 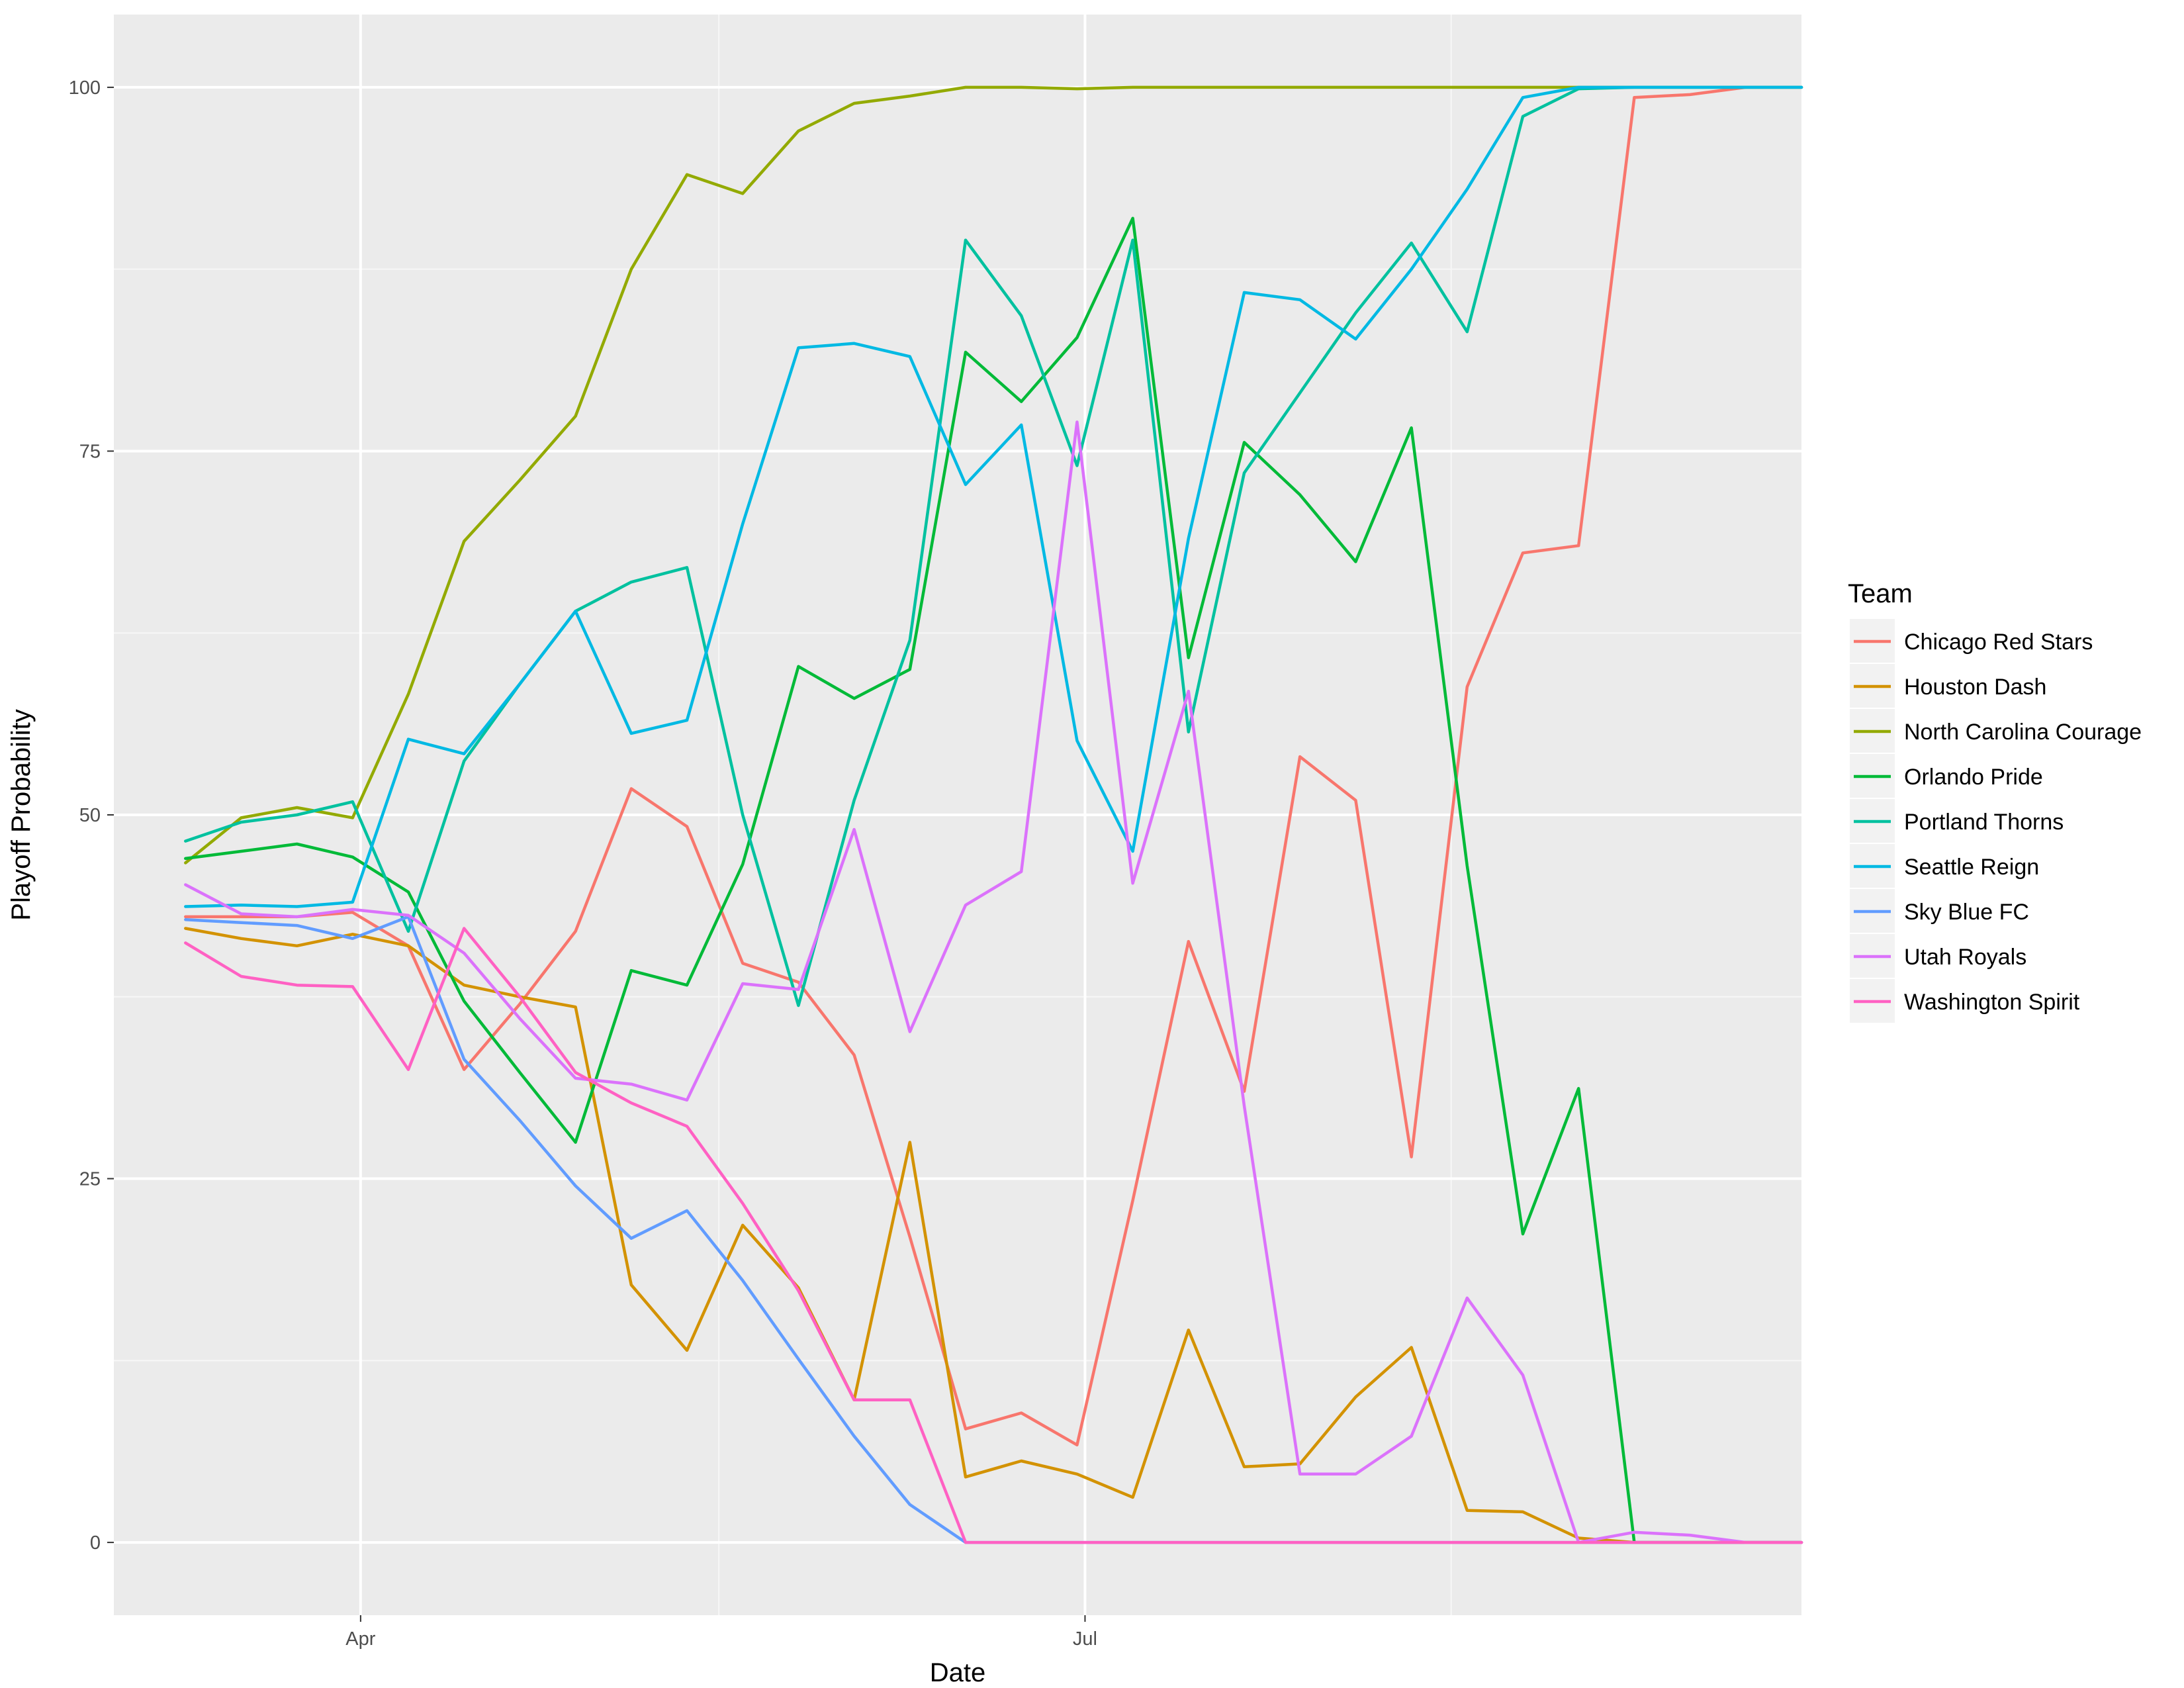 What do you see at coordinates (1992, 1002) in the screenshot?
I see `legend-label: Washington Spirit` at bounding box center [1992, 1002].